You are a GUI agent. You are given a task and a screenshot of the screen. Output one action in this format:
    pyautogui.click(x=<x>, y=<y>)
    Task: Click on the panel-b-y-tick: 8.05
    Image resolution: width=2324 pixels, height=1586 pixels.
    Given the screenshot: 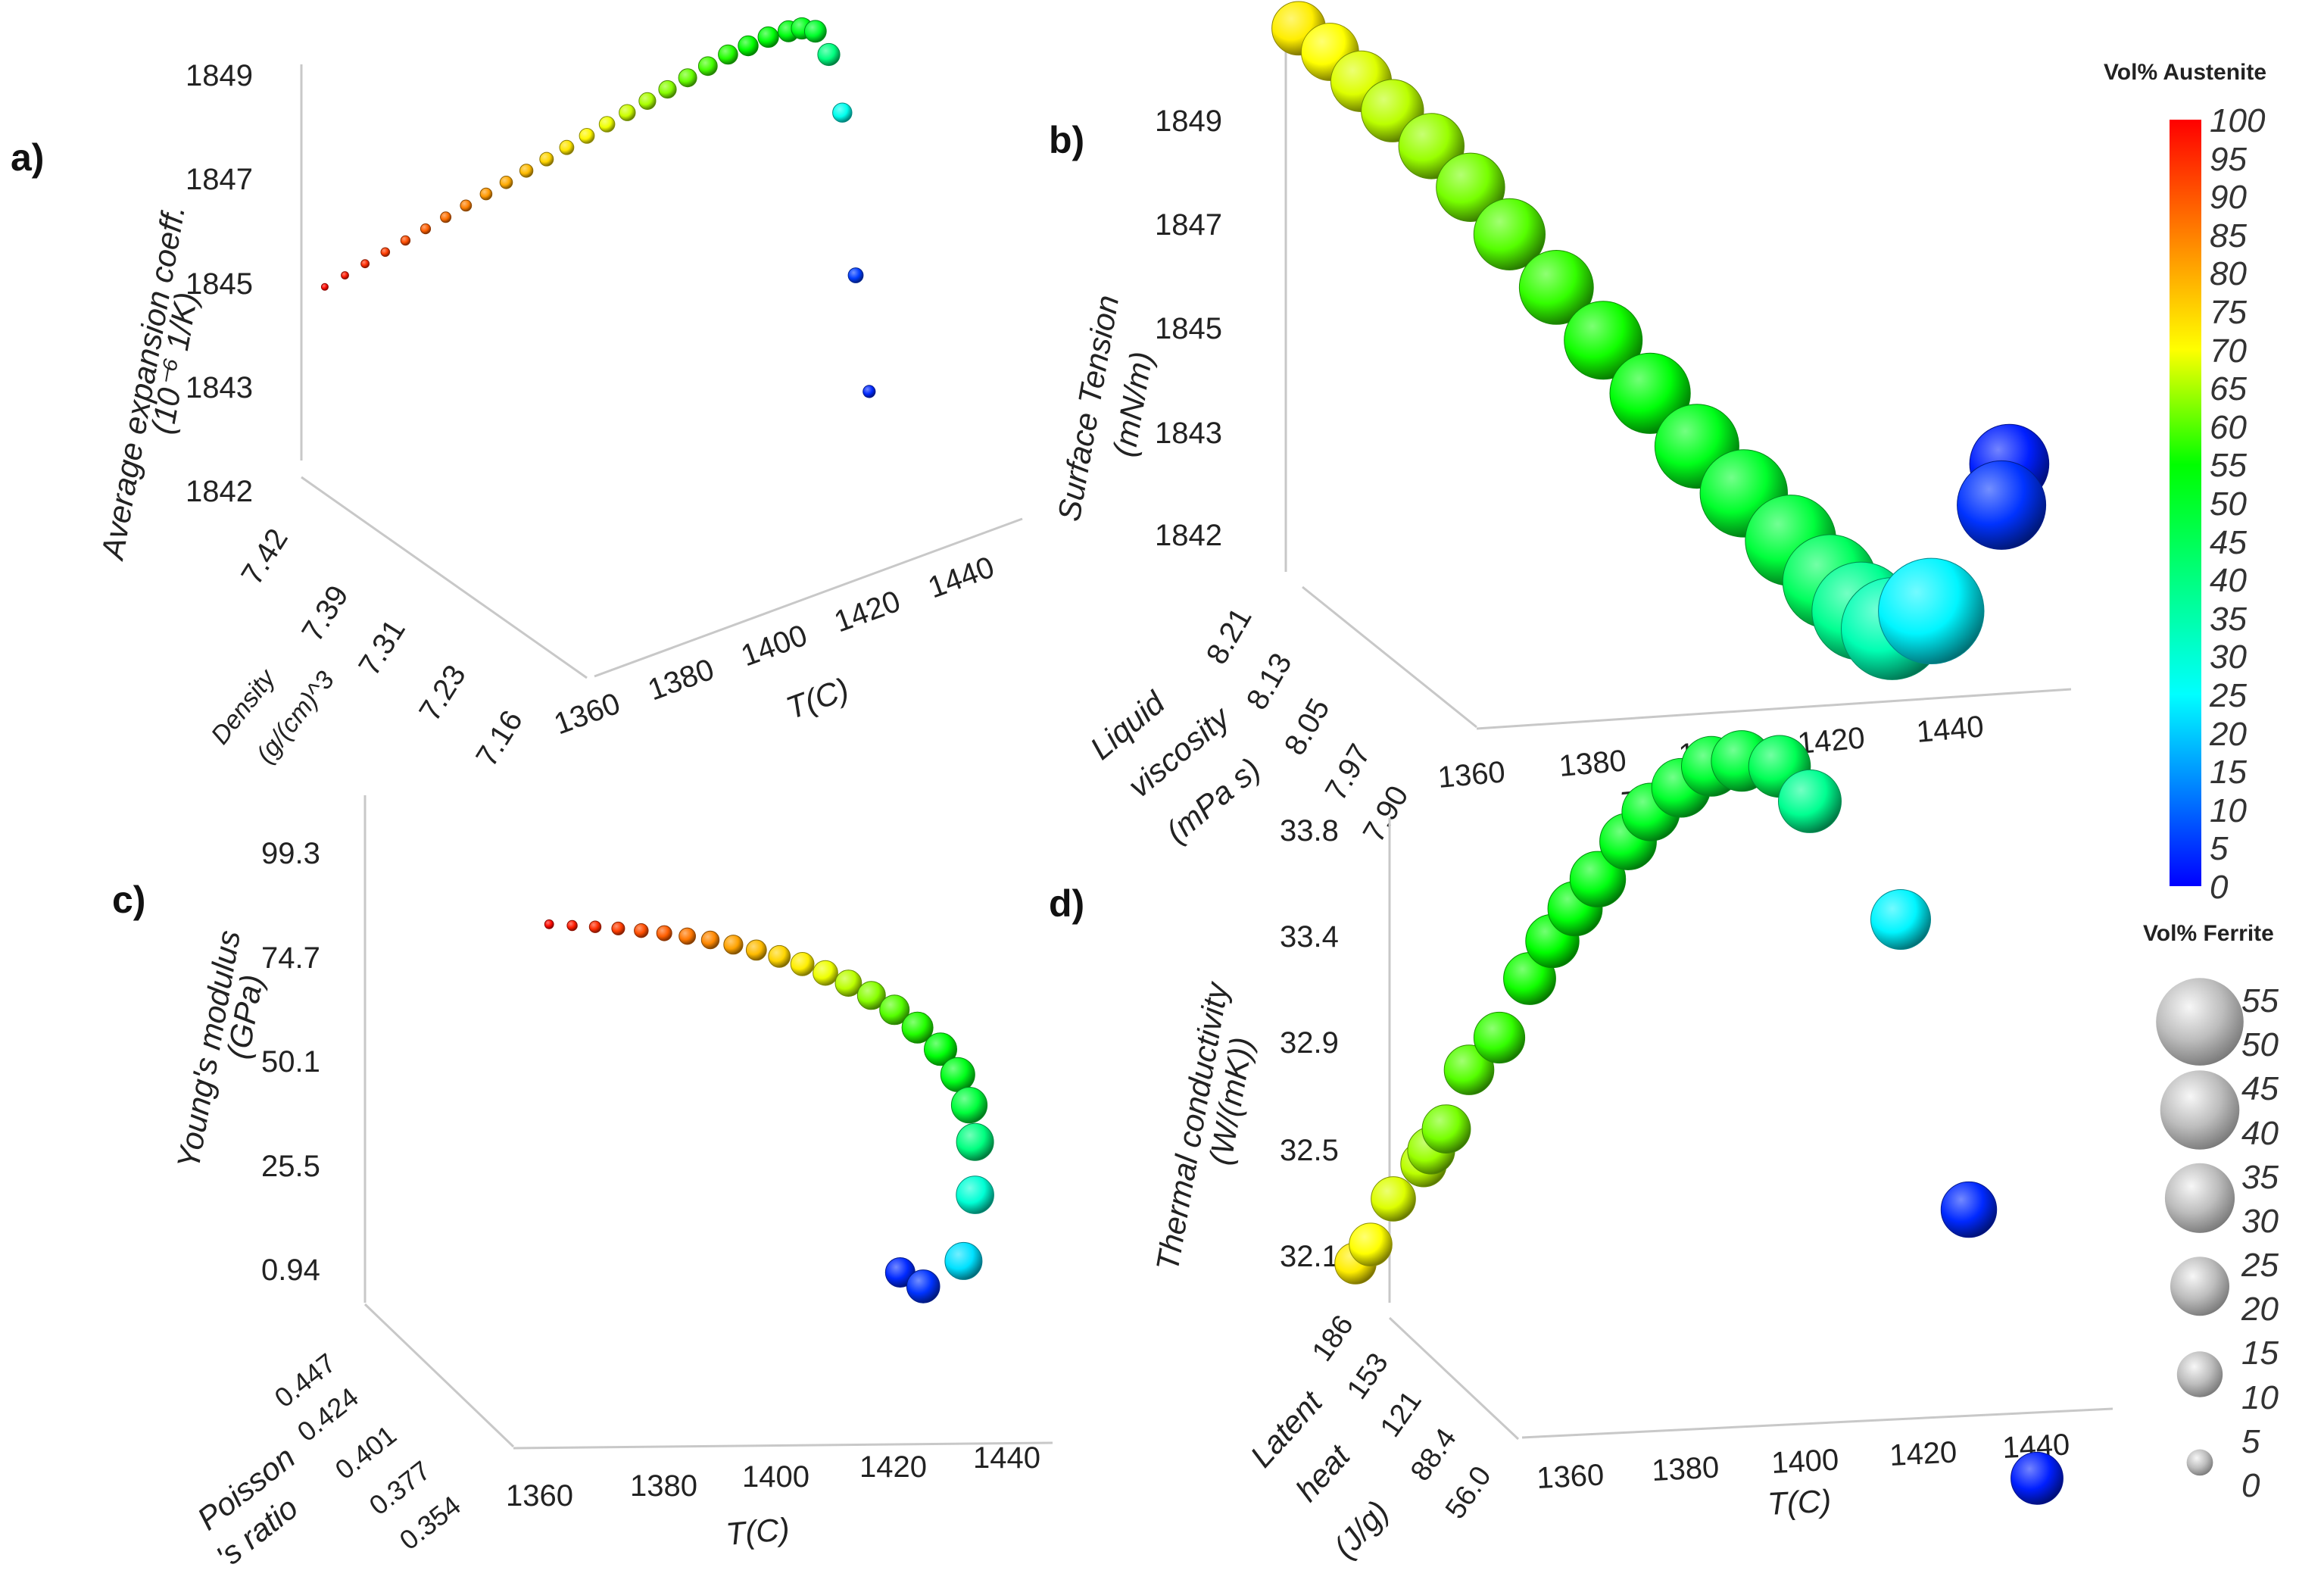 What is the action you would take?
    pyautogui.click(x=1307, y=726)
    